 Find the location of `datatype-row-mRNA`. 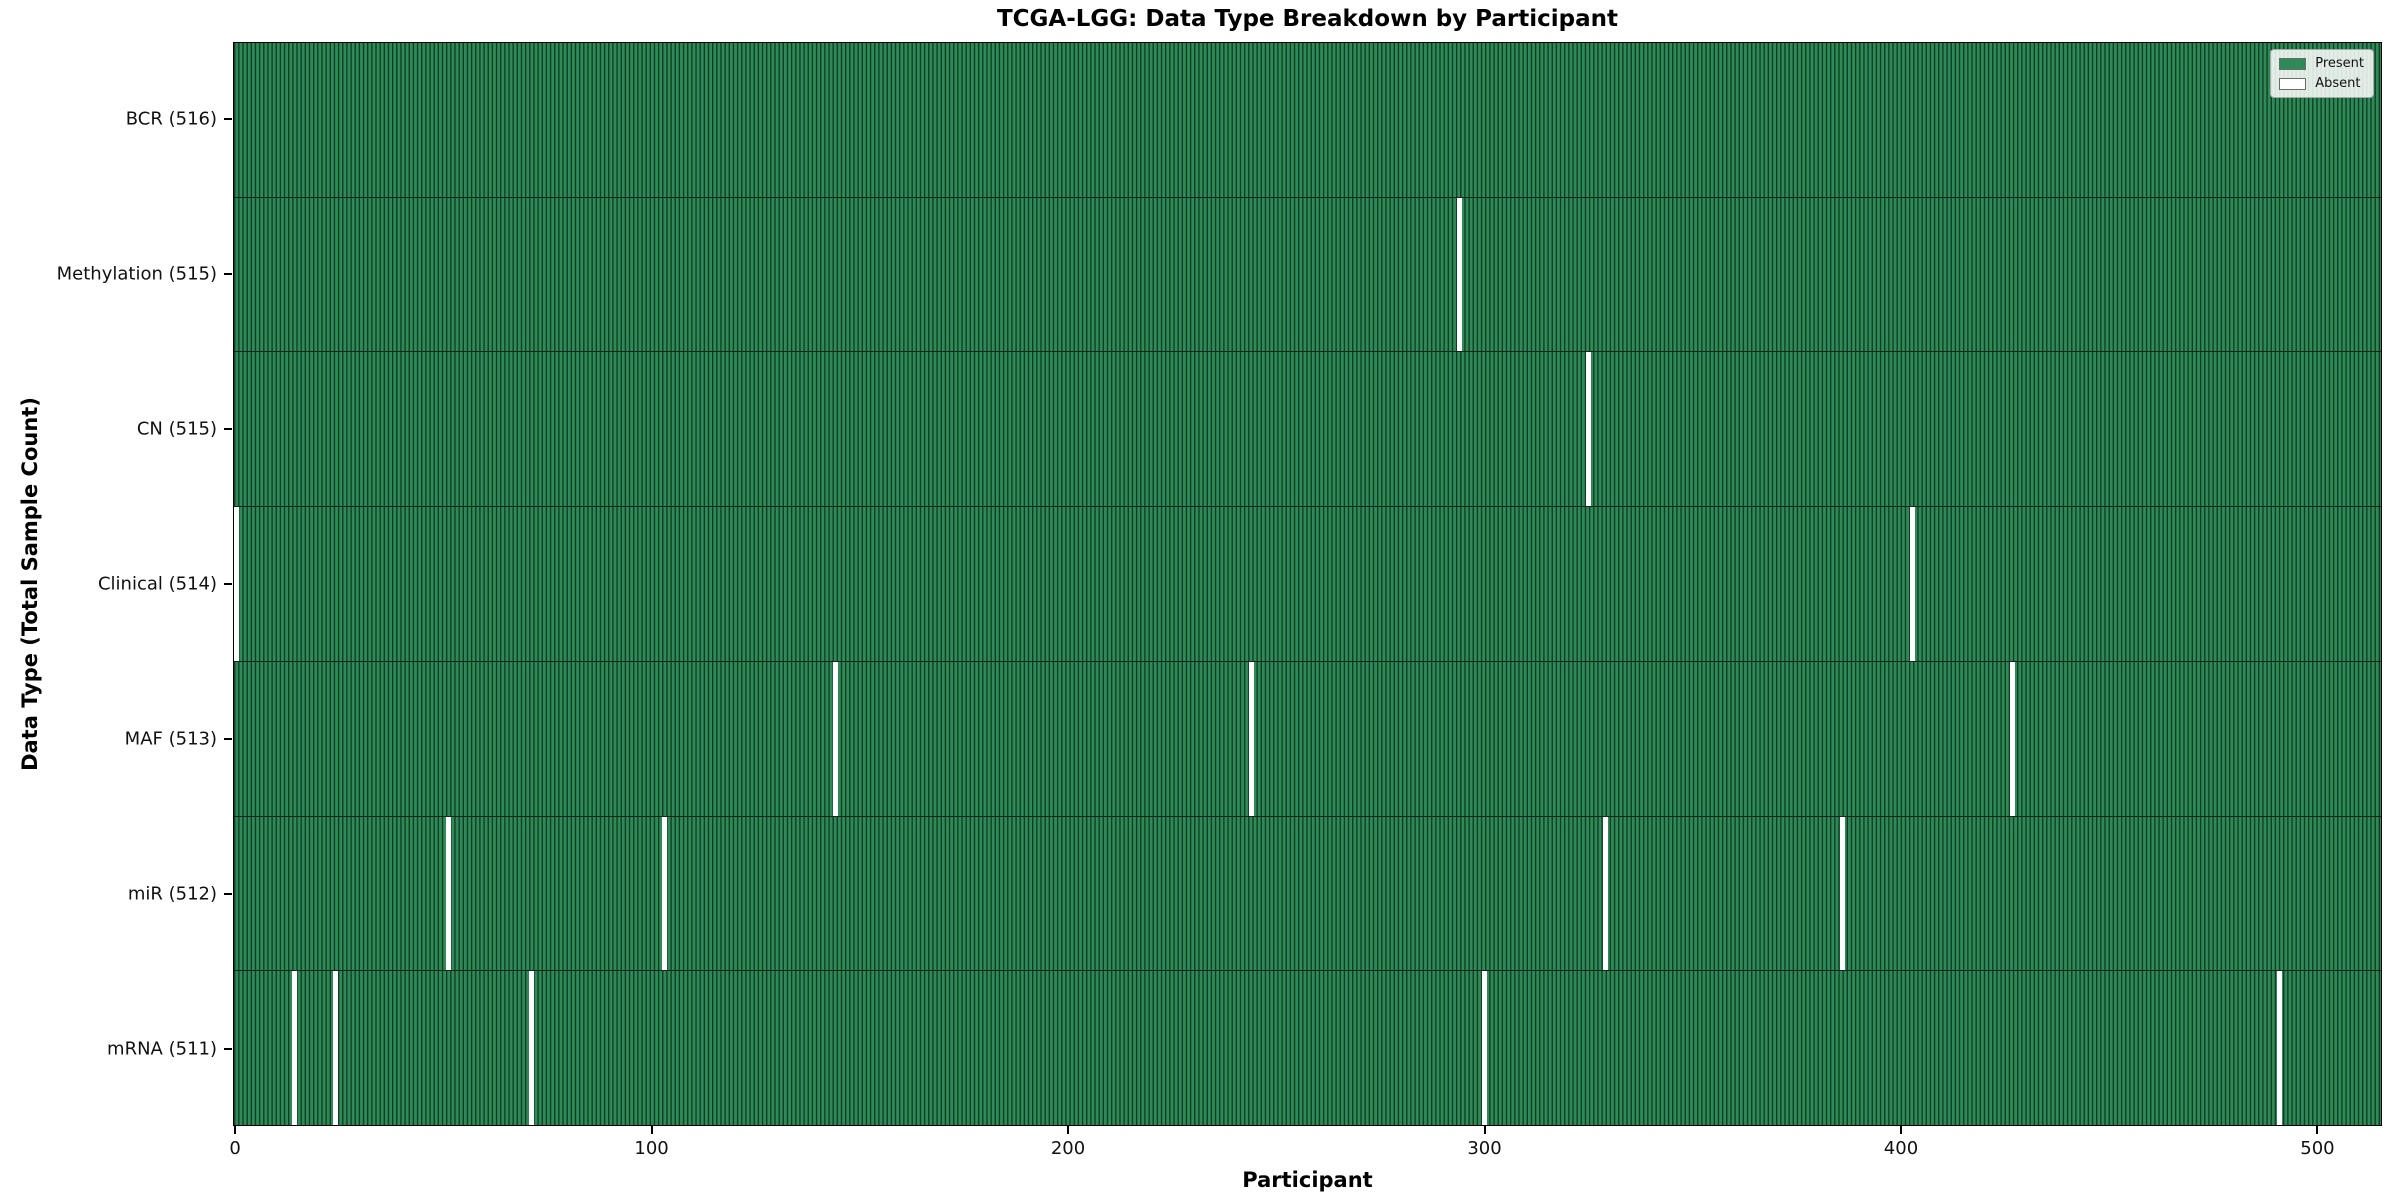

datatype-row-mRNA is located at coordinates (1307, 1048).